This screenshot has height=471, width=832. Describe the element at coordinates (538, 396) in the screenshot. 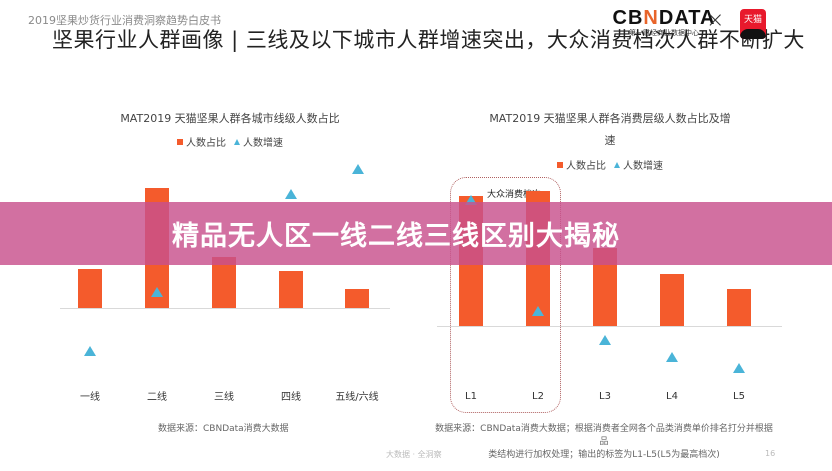

I see `x-label: L2` at that location.